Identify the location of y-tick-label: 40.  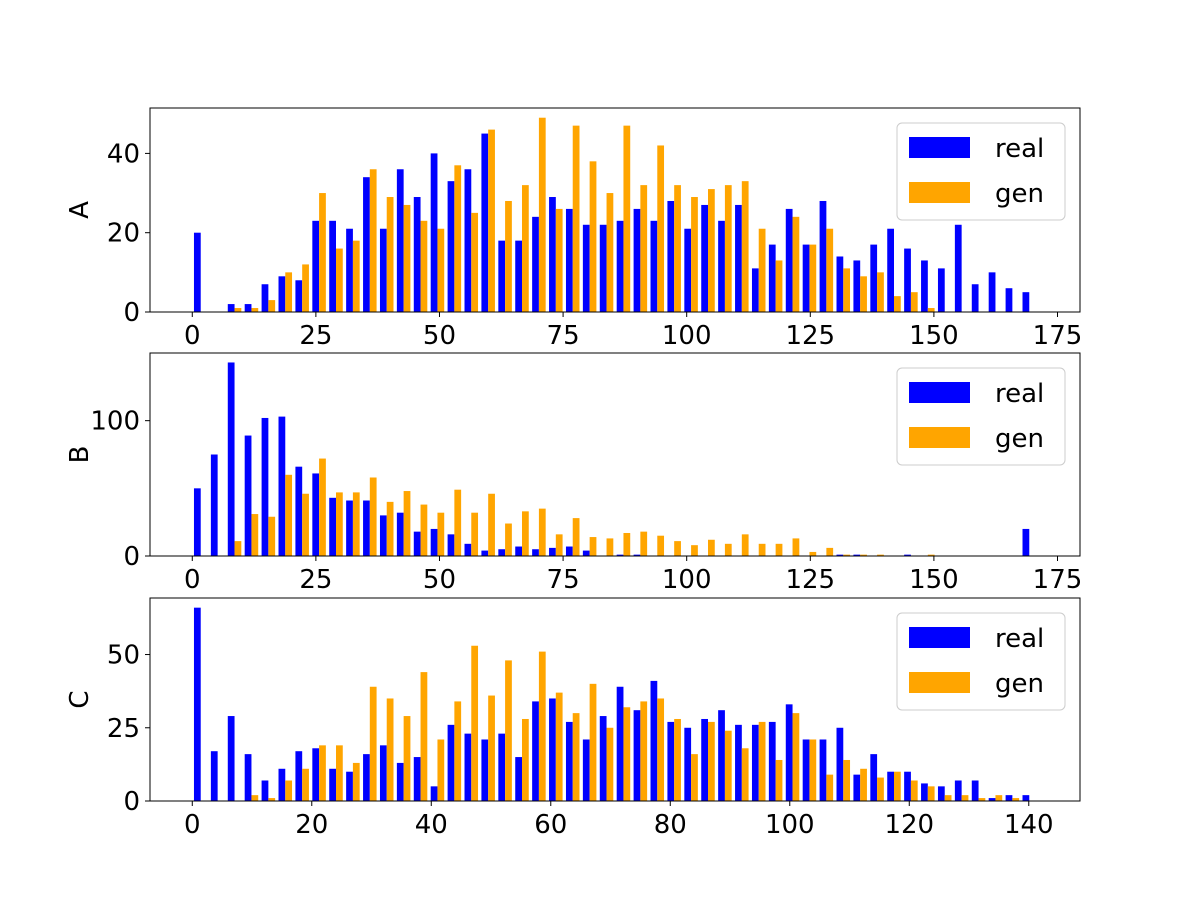
(123, 154).